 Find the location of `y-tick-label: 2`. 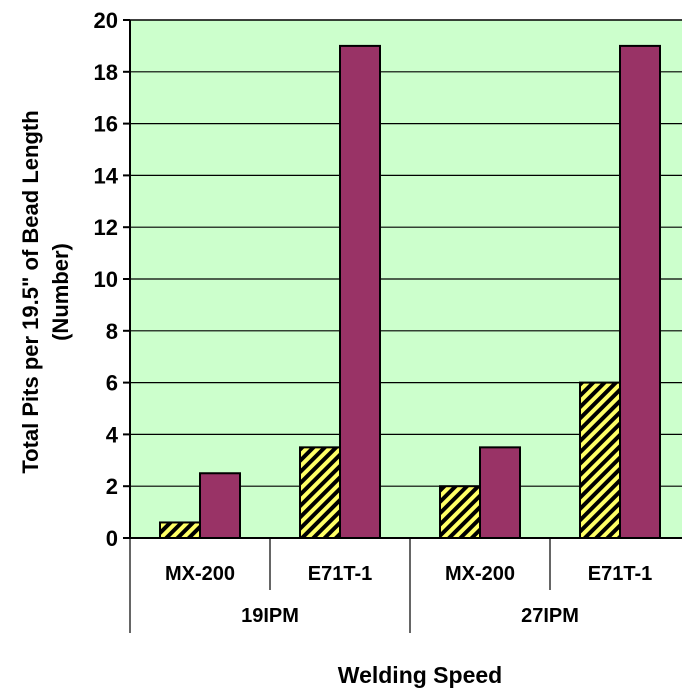

y-tick-label: 2 is located at coordinates (112, 486).